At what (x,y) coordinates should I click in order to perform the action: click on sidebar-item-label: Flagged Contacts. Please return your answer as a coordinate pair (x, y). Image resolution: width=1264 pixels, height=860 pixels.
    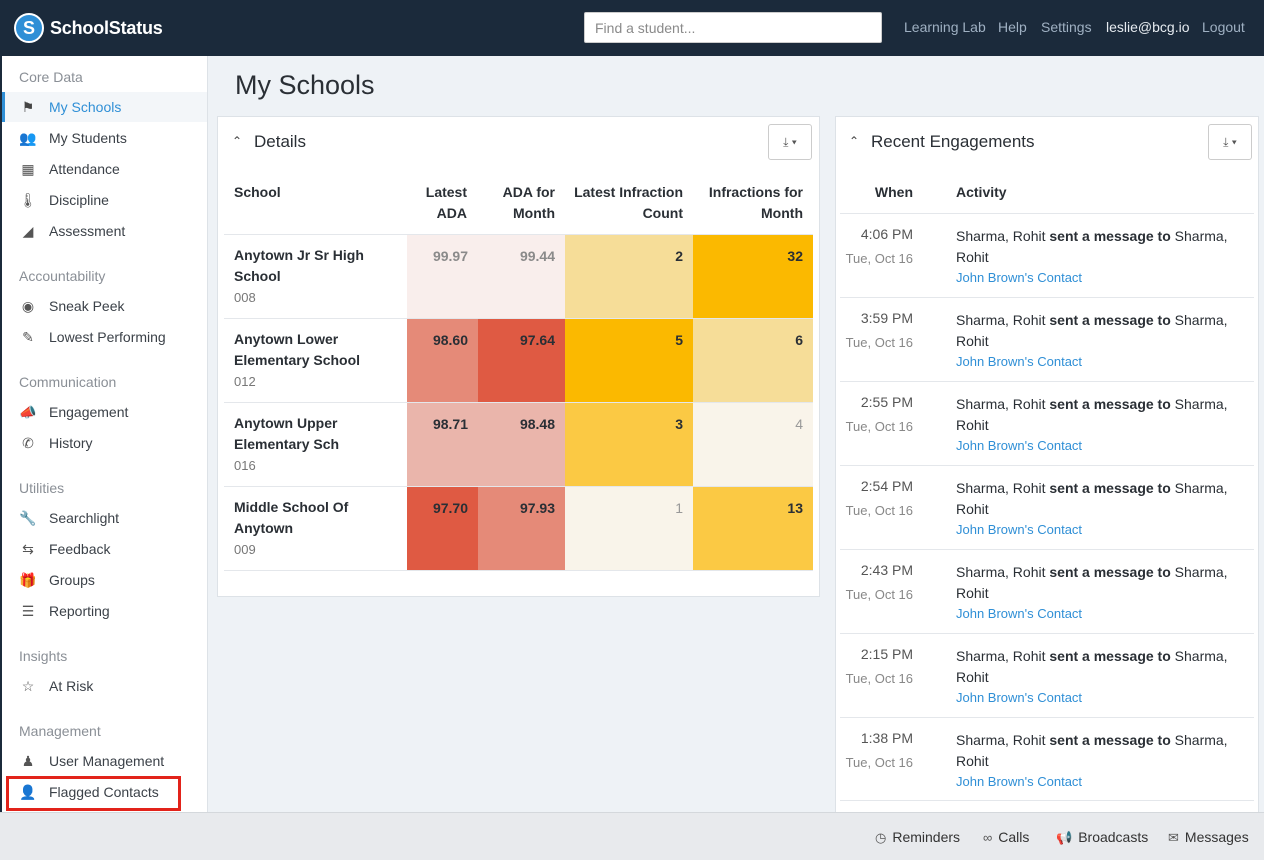
    Looking at the image, I should click on (104, 792).